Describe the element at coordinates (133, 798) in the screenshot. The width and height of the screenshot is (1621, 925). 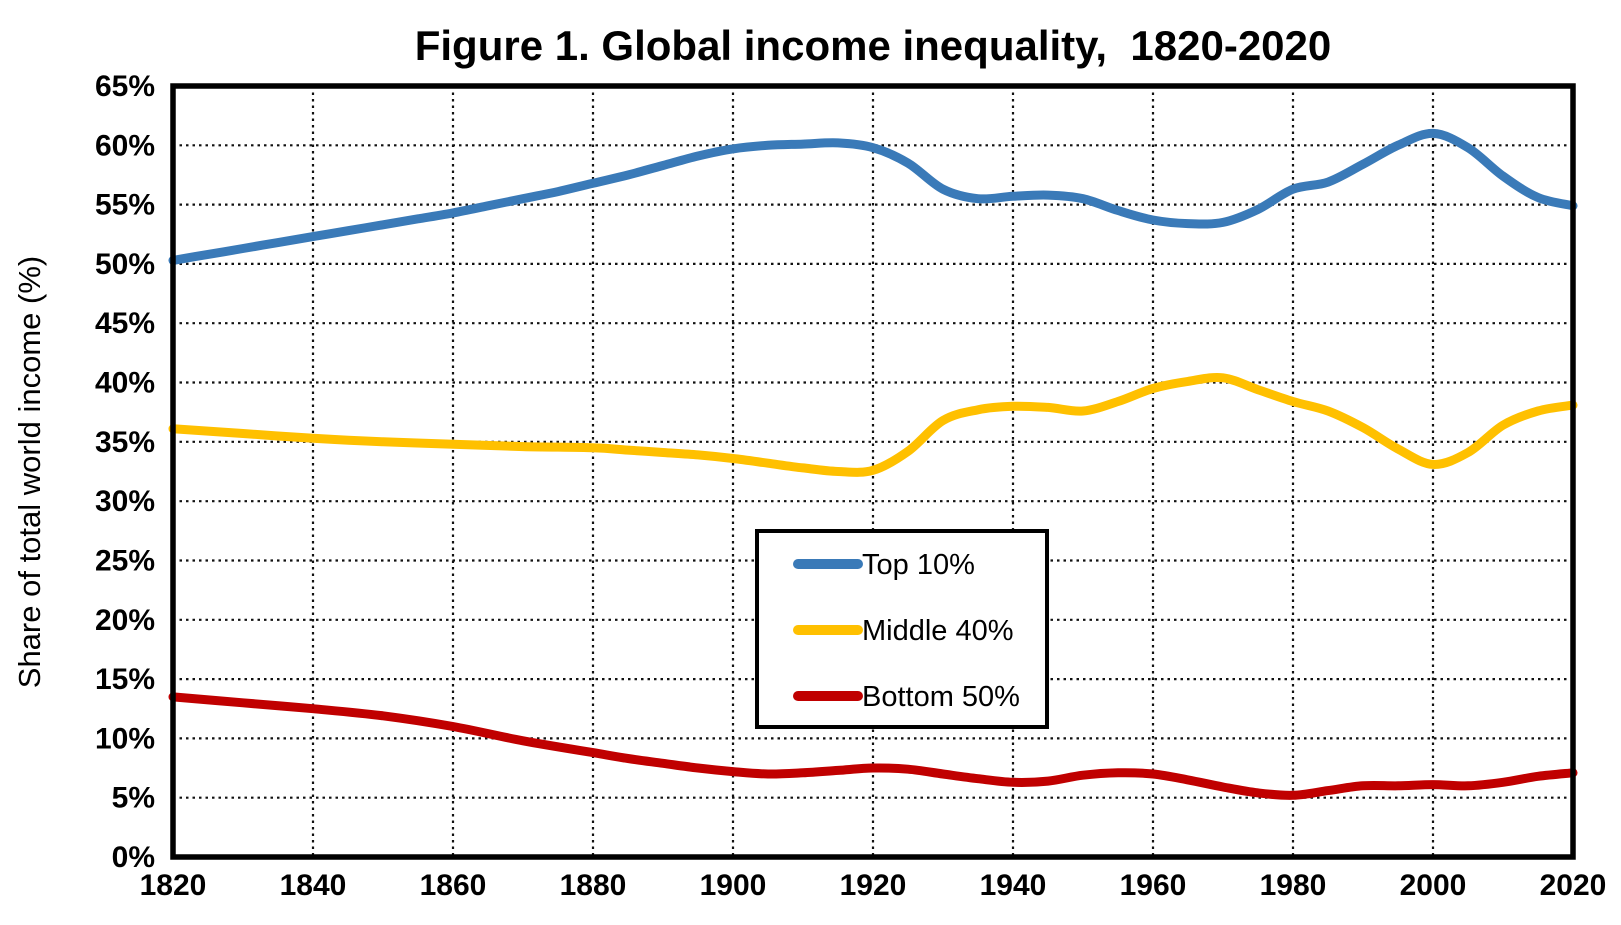
I see `y-tick-5: 5%` at that location.